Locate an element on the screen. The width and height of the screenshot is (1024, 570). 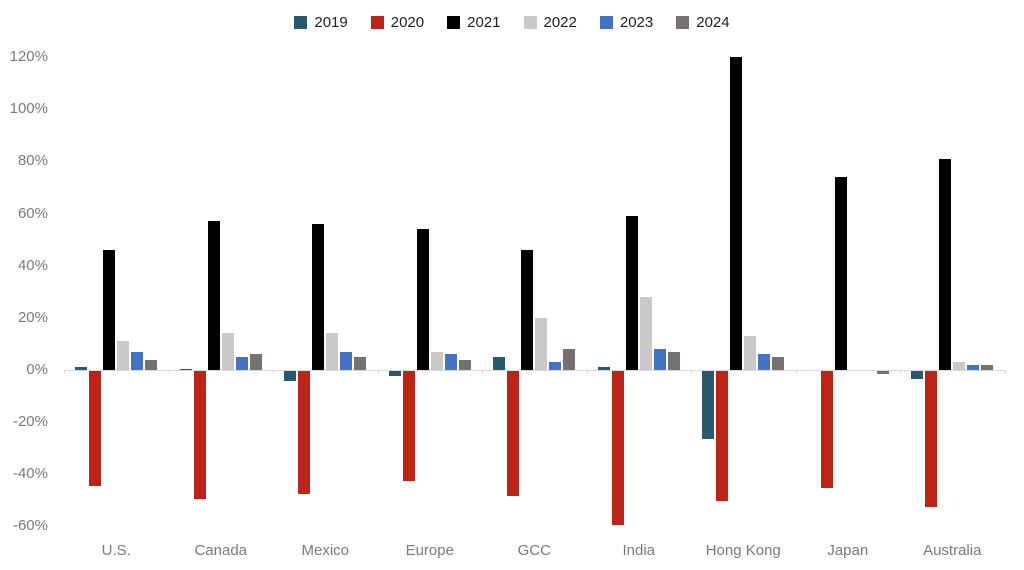
x-axis-category-label: Europe is located at coordinates (429, 550).